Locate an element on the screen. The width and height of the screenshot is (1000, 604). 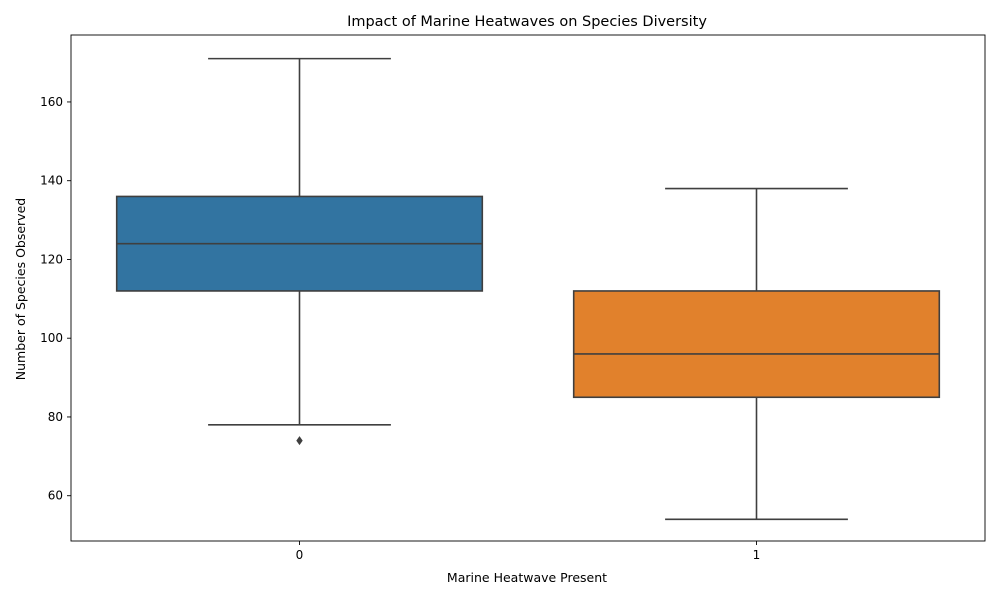
outlier-point is located at coordinates (299, 441).